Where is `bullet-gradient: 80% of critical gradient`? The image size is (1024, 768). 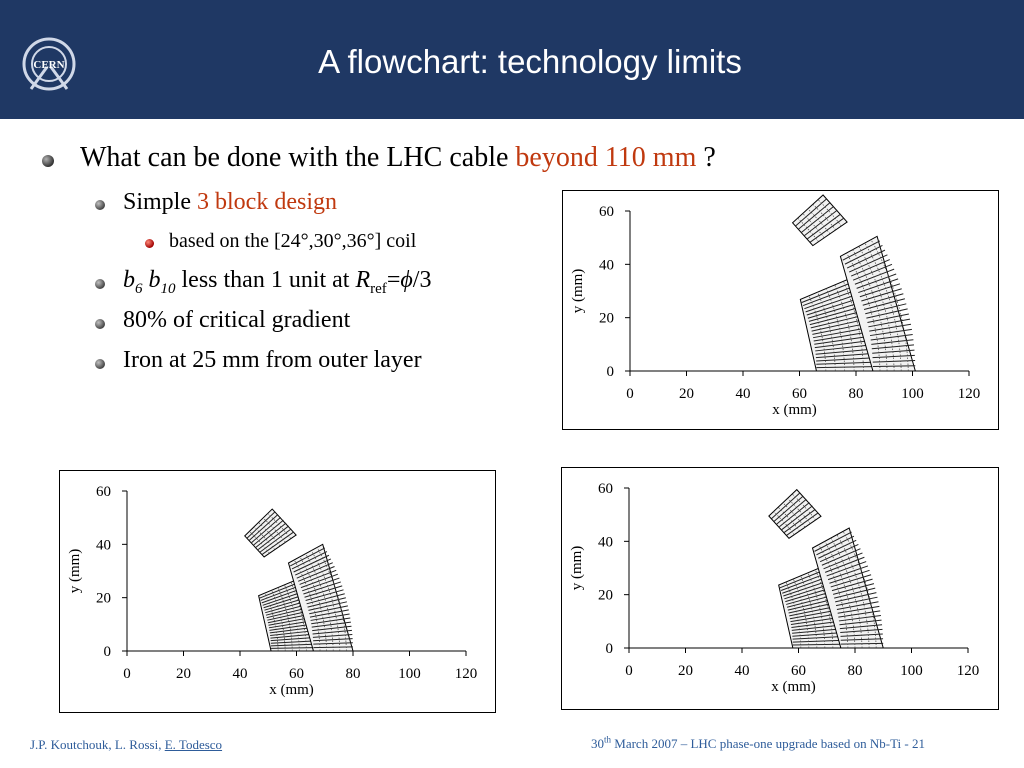
bullet-gradient: 80% of critical gradient is located at coordinates (237, 320).